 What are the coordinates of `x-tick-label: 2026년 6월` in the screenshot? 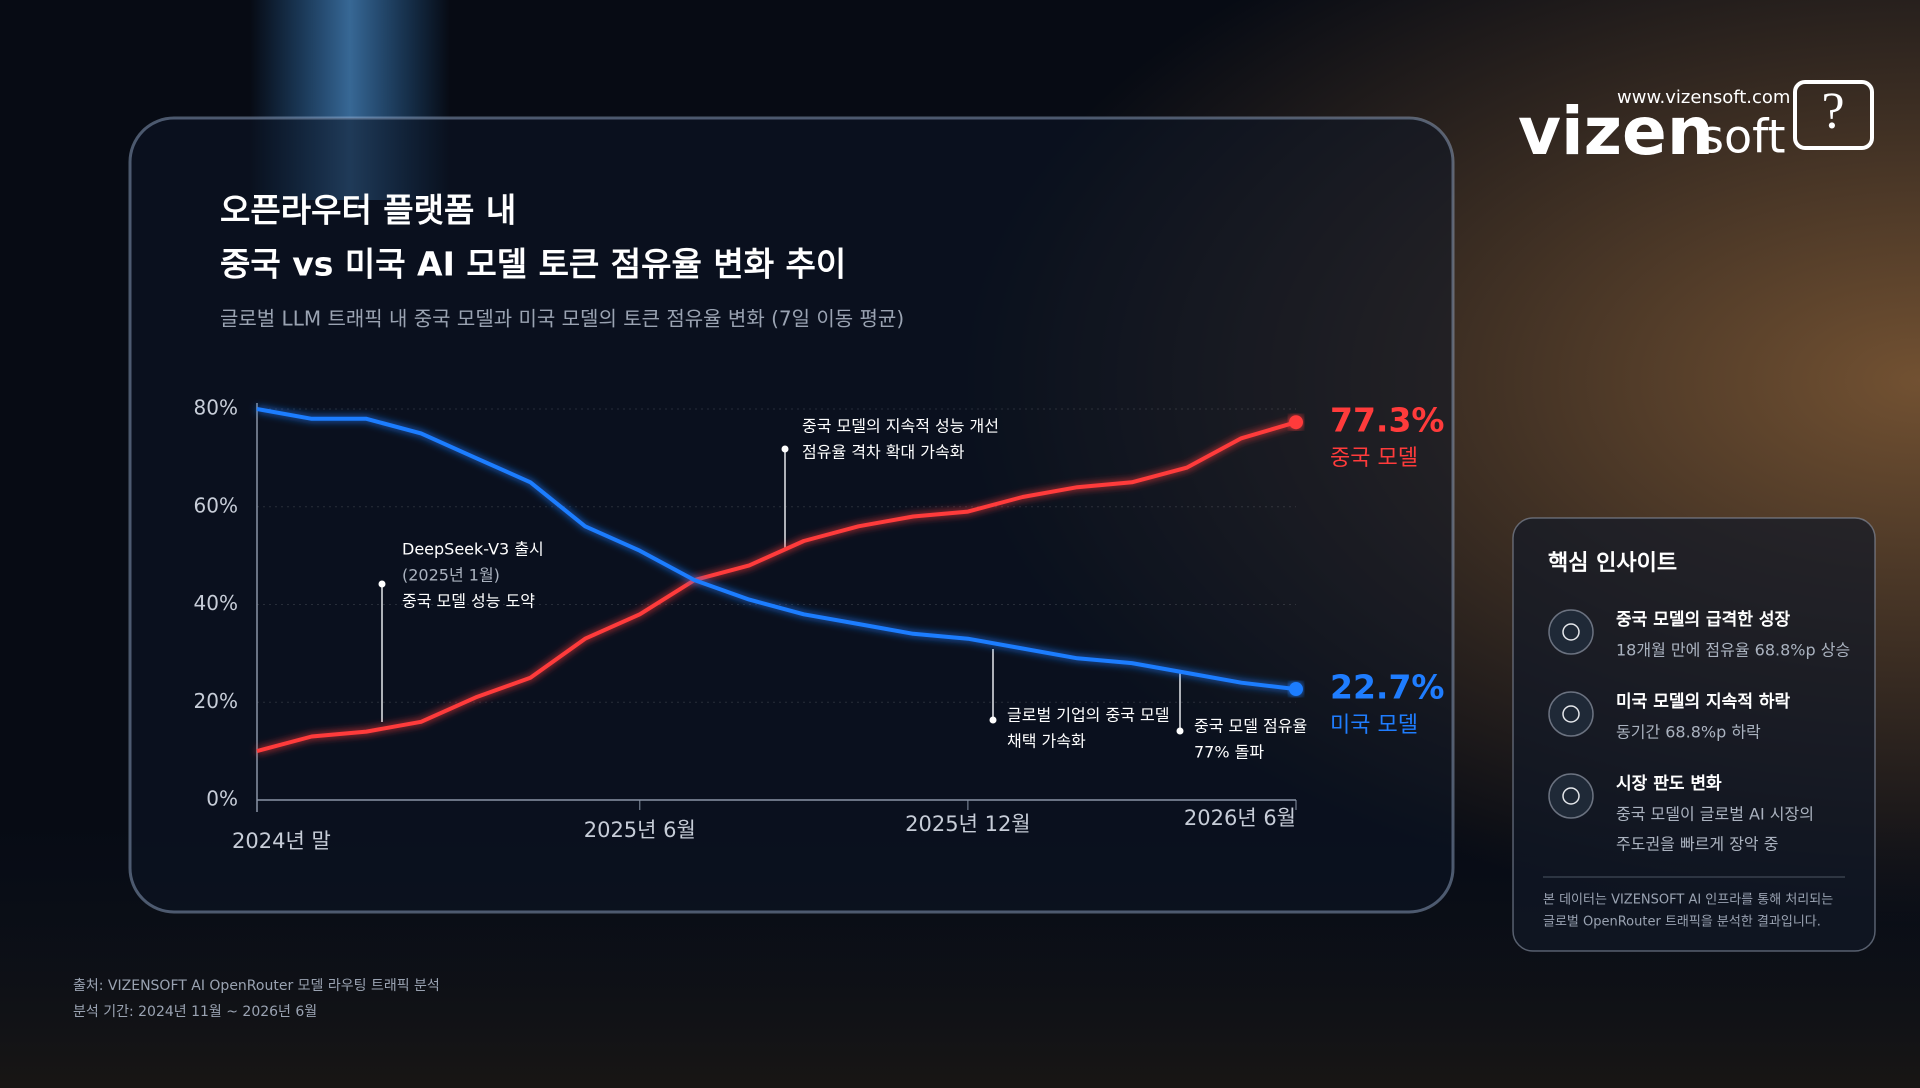 It's located at (1240, 818).